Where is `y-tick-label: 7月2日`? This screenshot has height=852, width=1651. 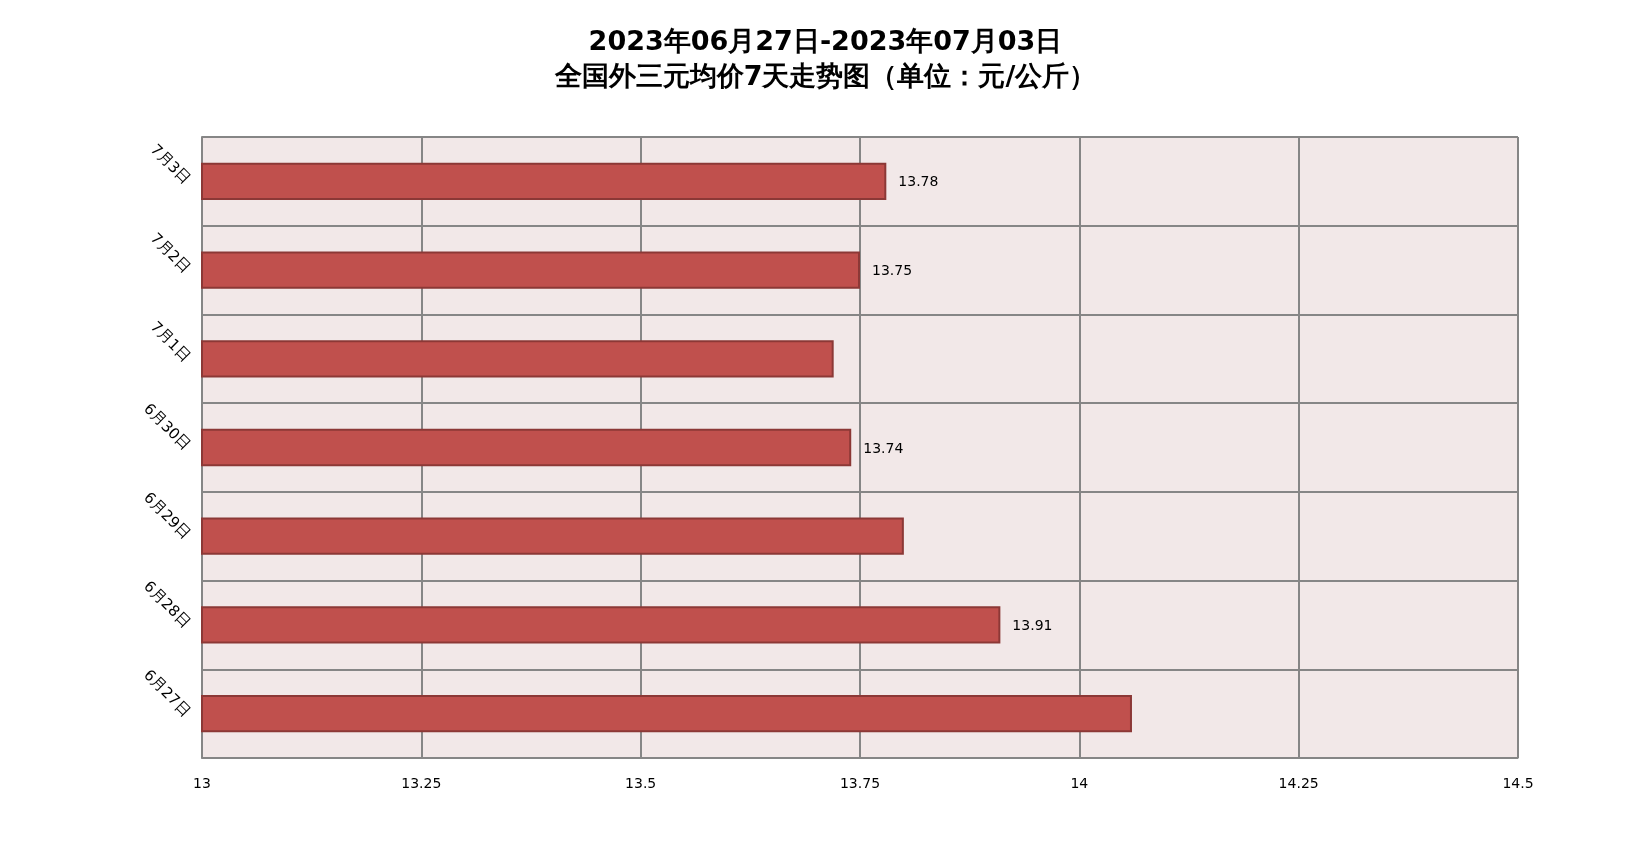
y-tick-label: 7月2日 is located at coordinates (170, 253).